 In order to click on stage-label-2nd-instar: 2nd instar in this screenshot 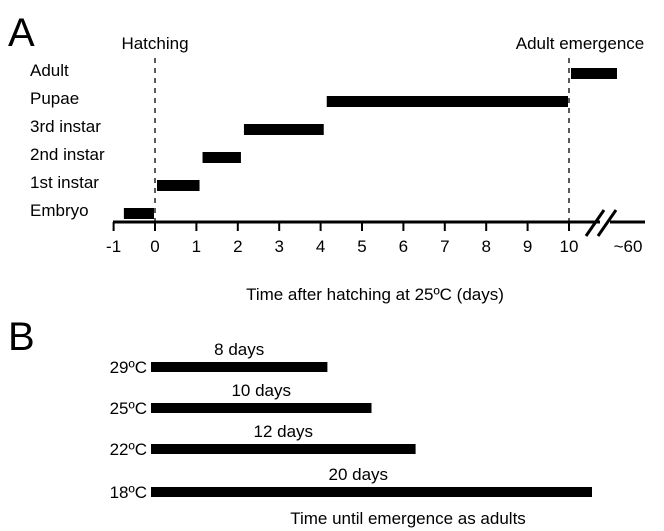, I will do `click(67, 154)`.